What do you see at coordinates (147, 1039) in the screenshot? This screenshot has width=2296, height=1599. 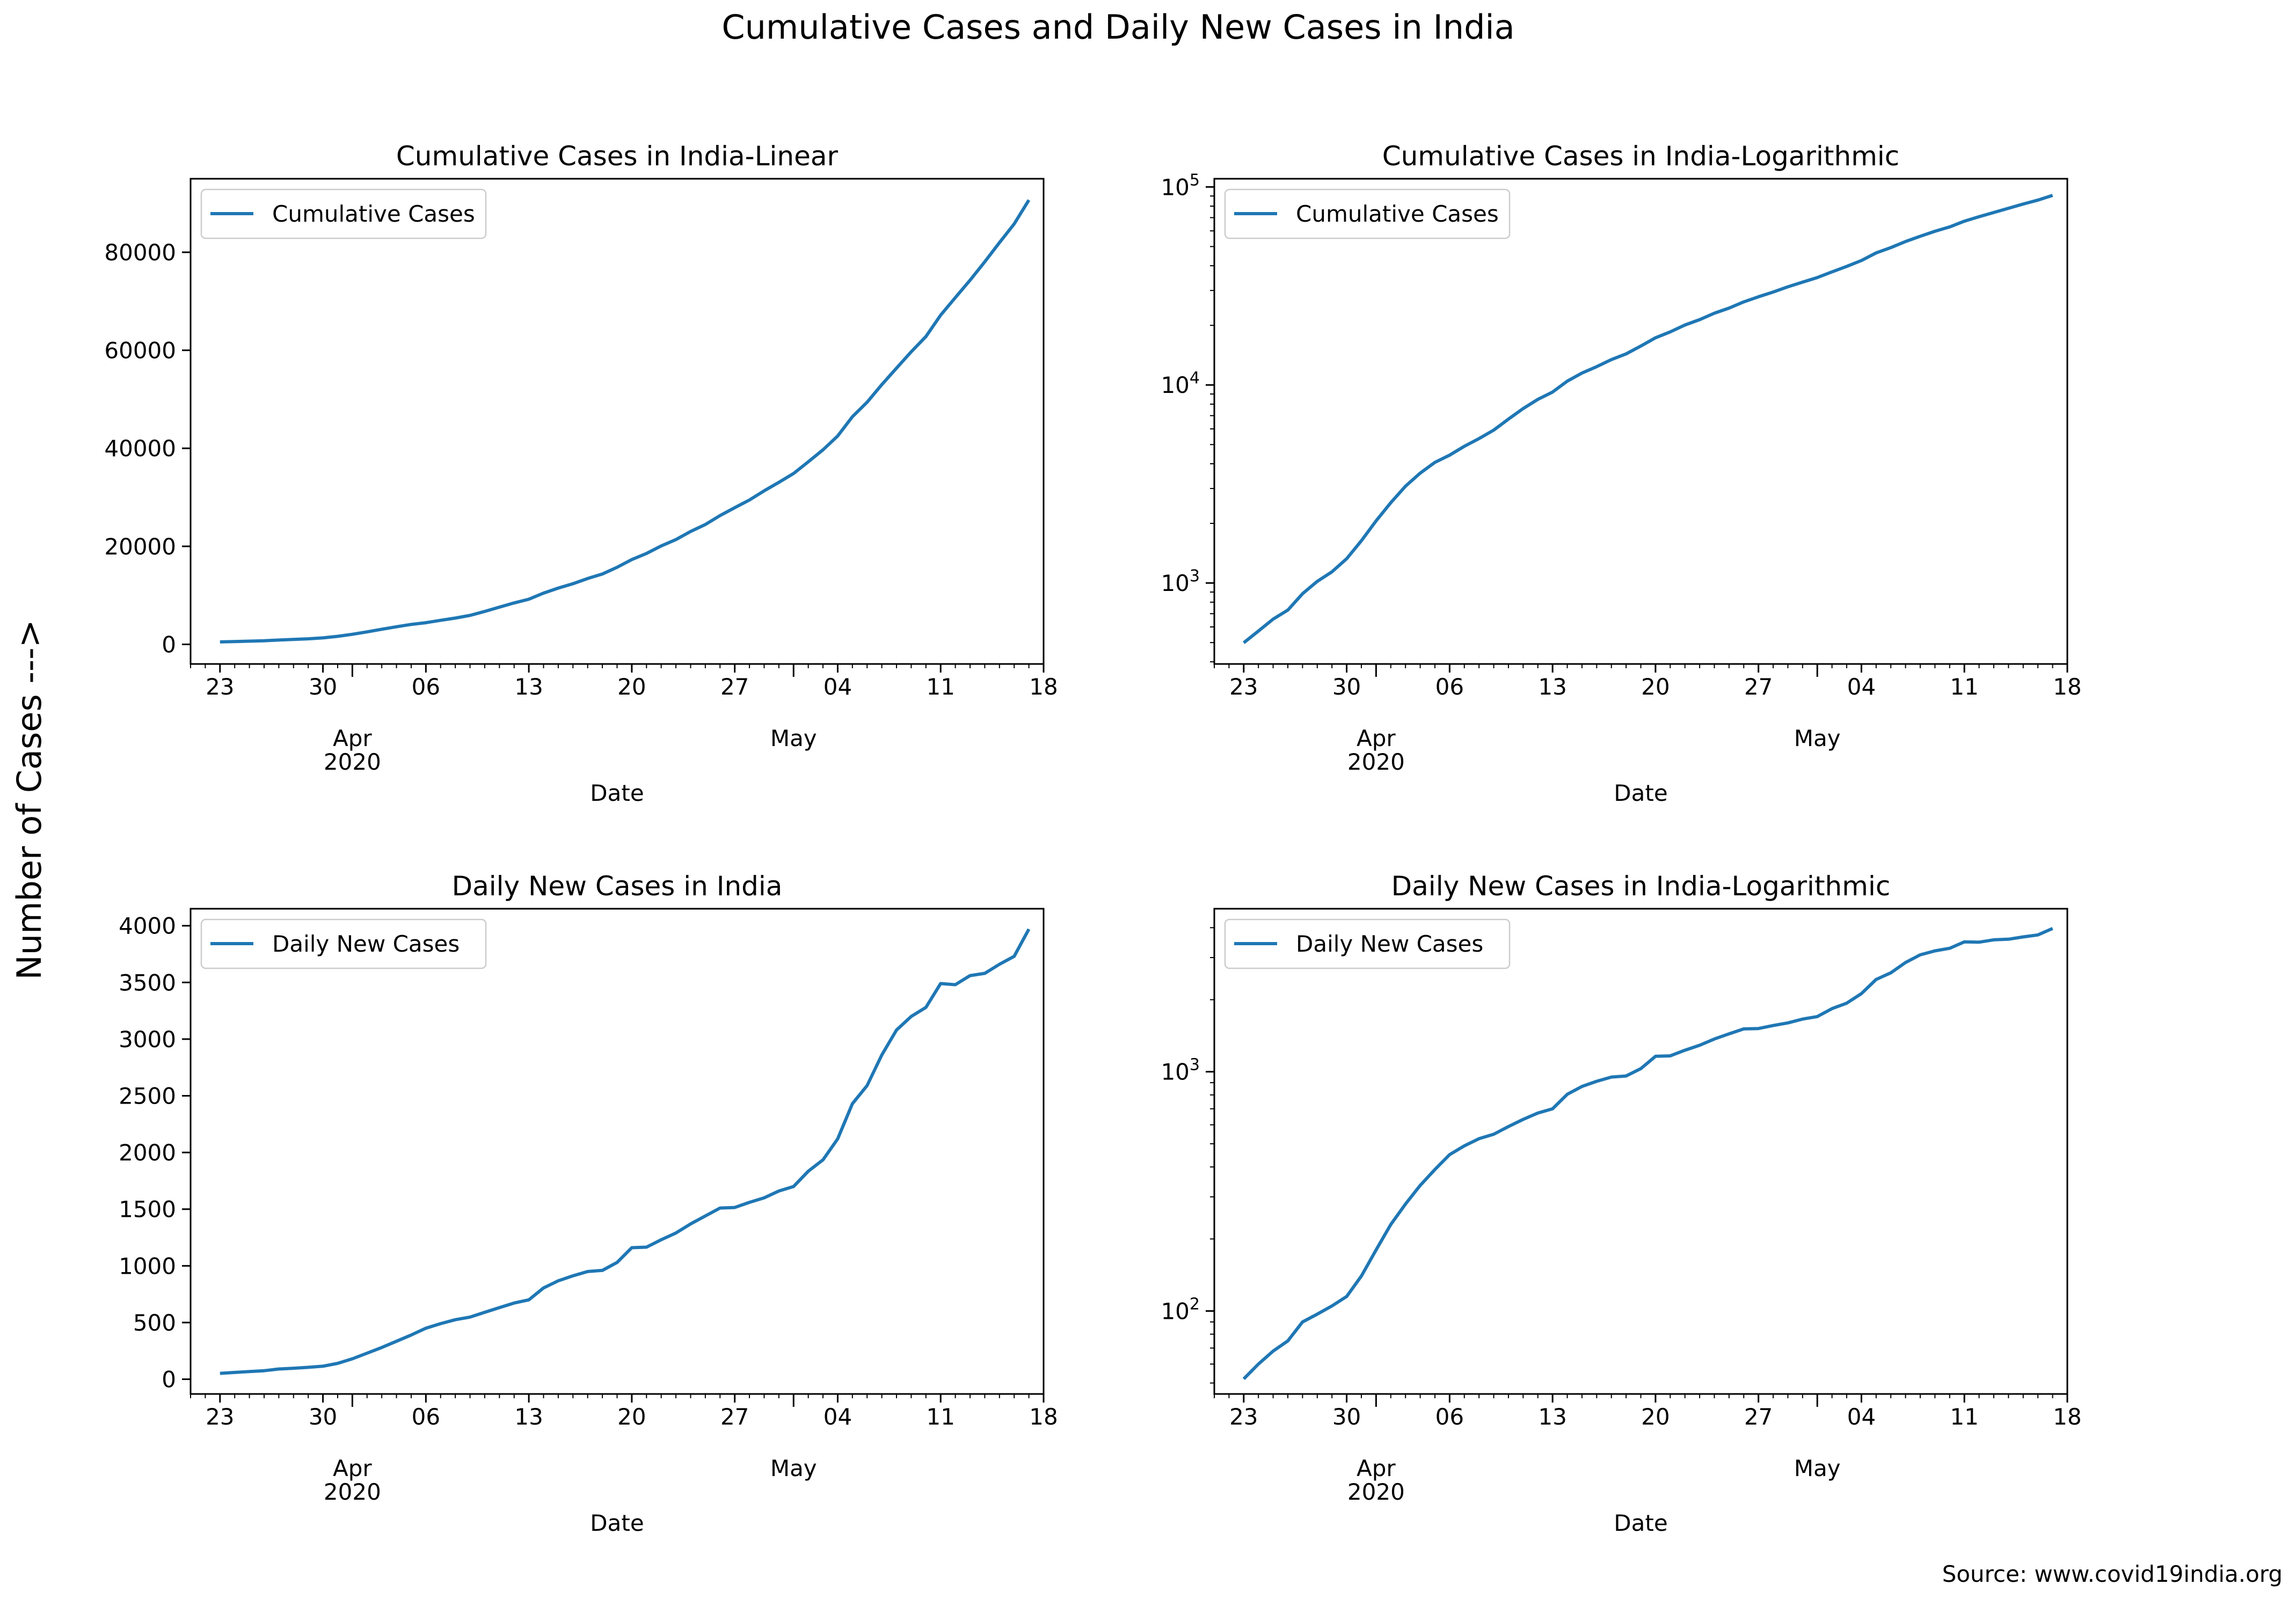 I see `y-tick-label: 3000` at bounding box center [147, 1039].